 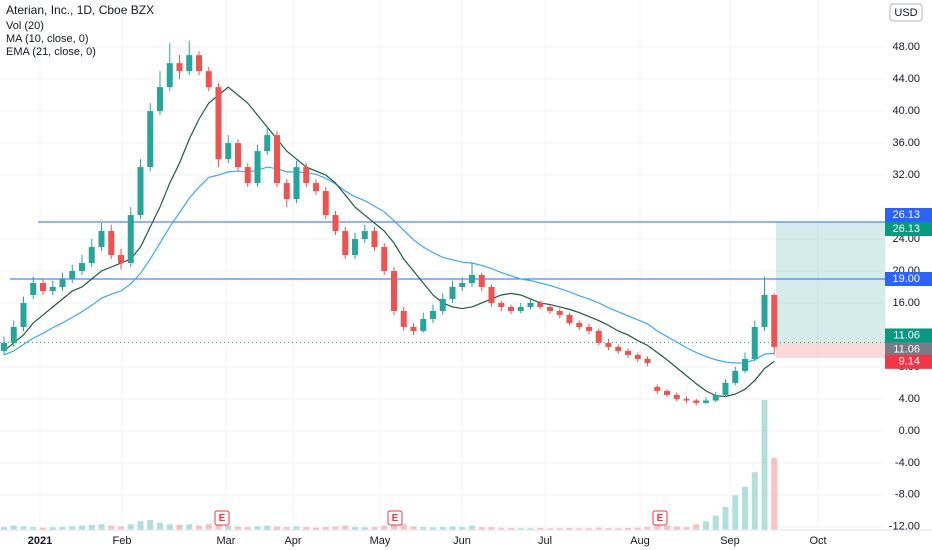 What do you see at coordinates (830, 350) in the screenshot?
I see `stop-zone` at bounding box center [830, 350].